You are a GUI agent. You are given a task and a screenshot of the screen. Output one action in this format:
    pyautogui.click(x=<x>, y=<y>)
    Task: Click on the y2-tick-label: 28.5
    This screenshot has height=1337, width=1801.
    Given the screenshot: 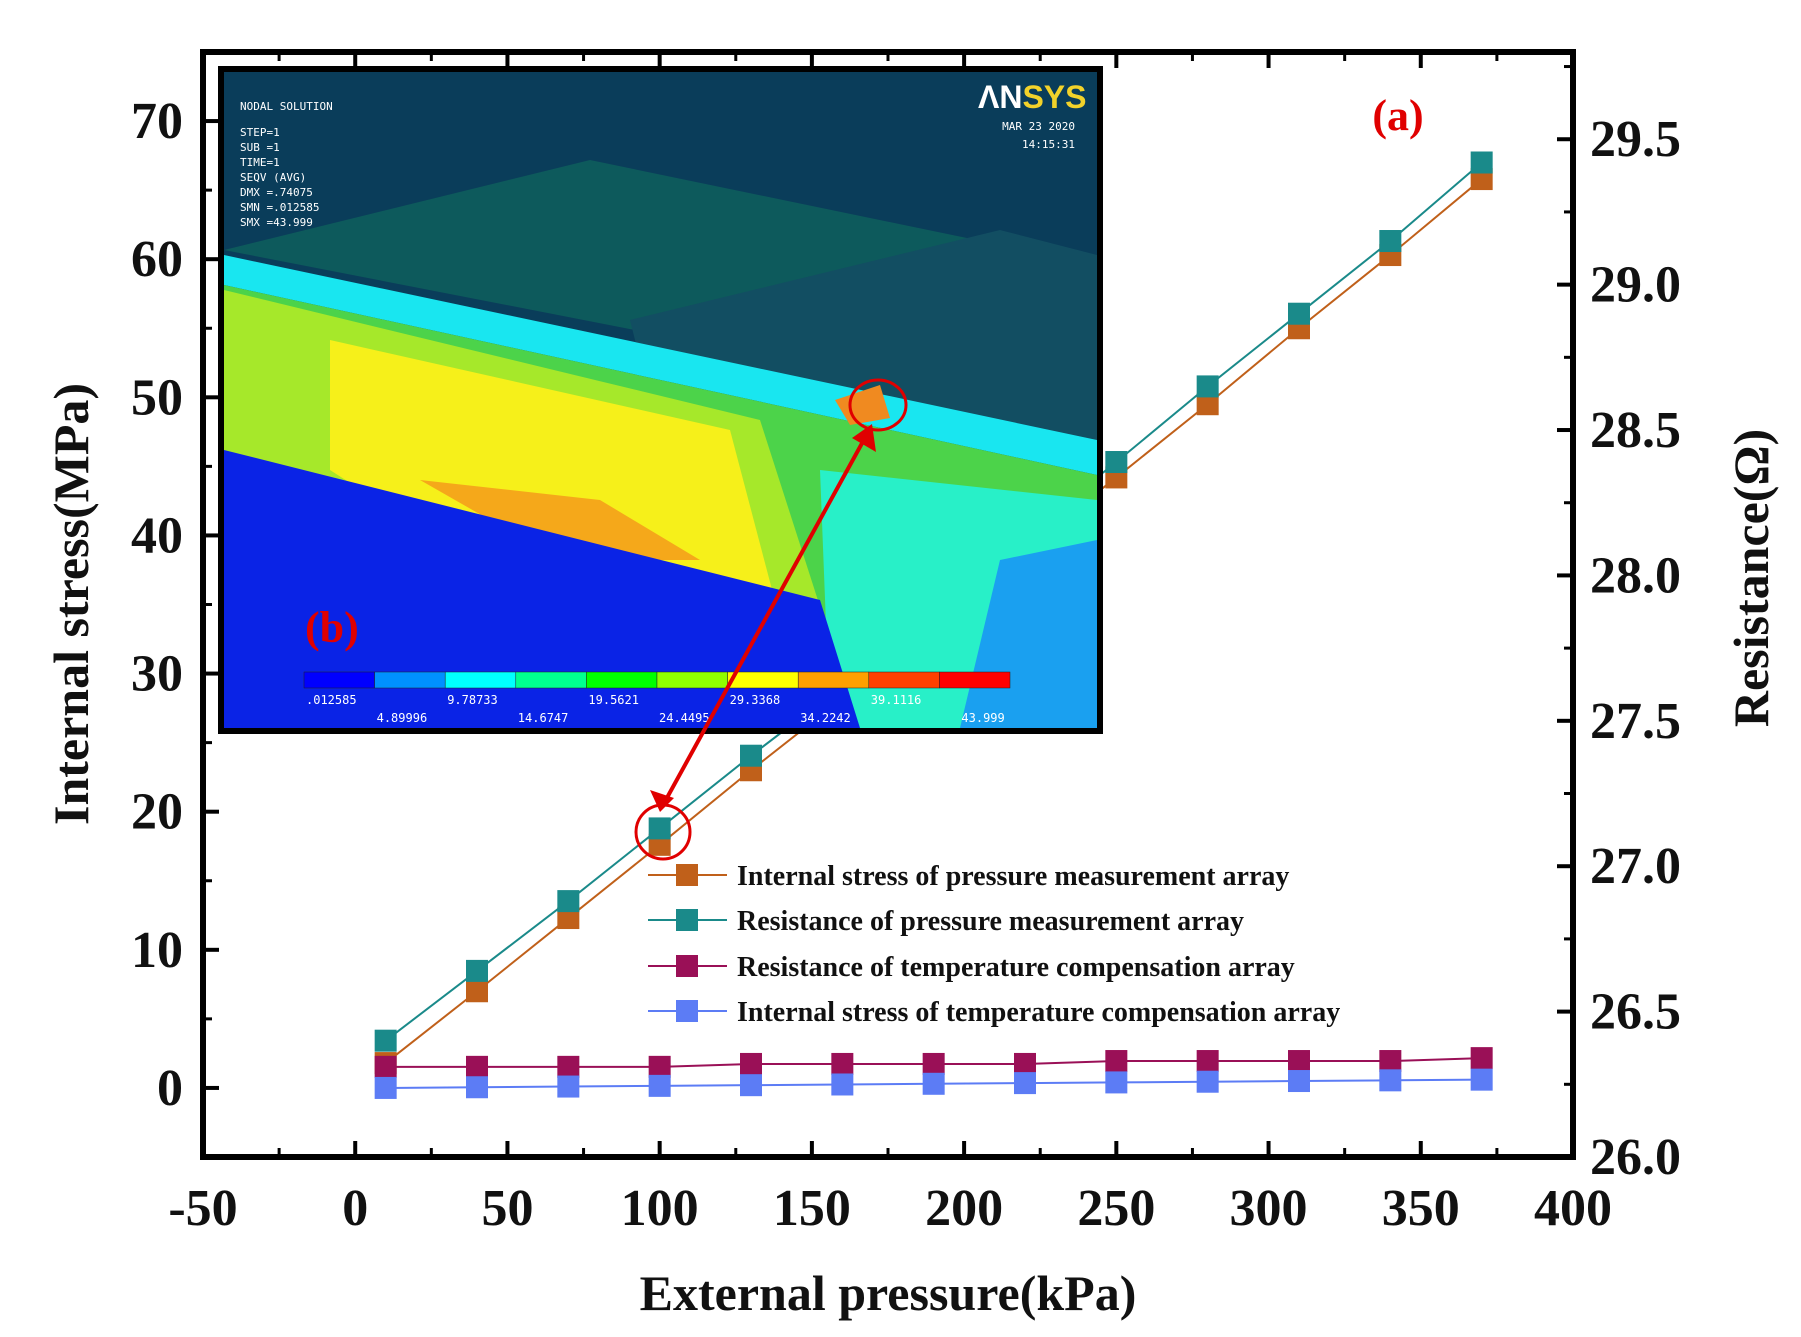 What is the action you would take?
    pyautogui.click(x=1635, y=430)
    